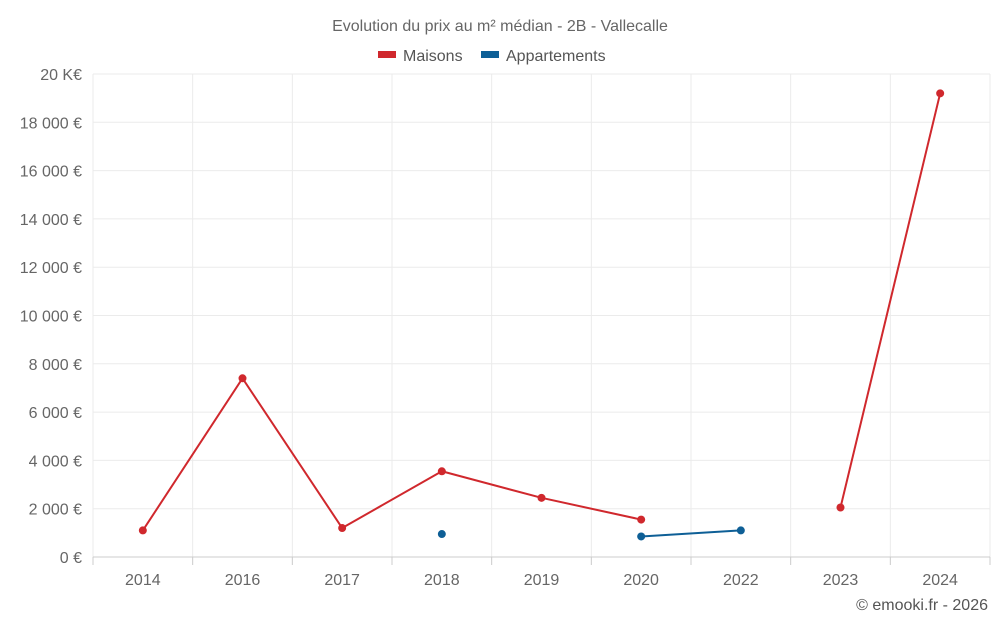  I want to click on x-tick-label: 2023, so click(841, 580).